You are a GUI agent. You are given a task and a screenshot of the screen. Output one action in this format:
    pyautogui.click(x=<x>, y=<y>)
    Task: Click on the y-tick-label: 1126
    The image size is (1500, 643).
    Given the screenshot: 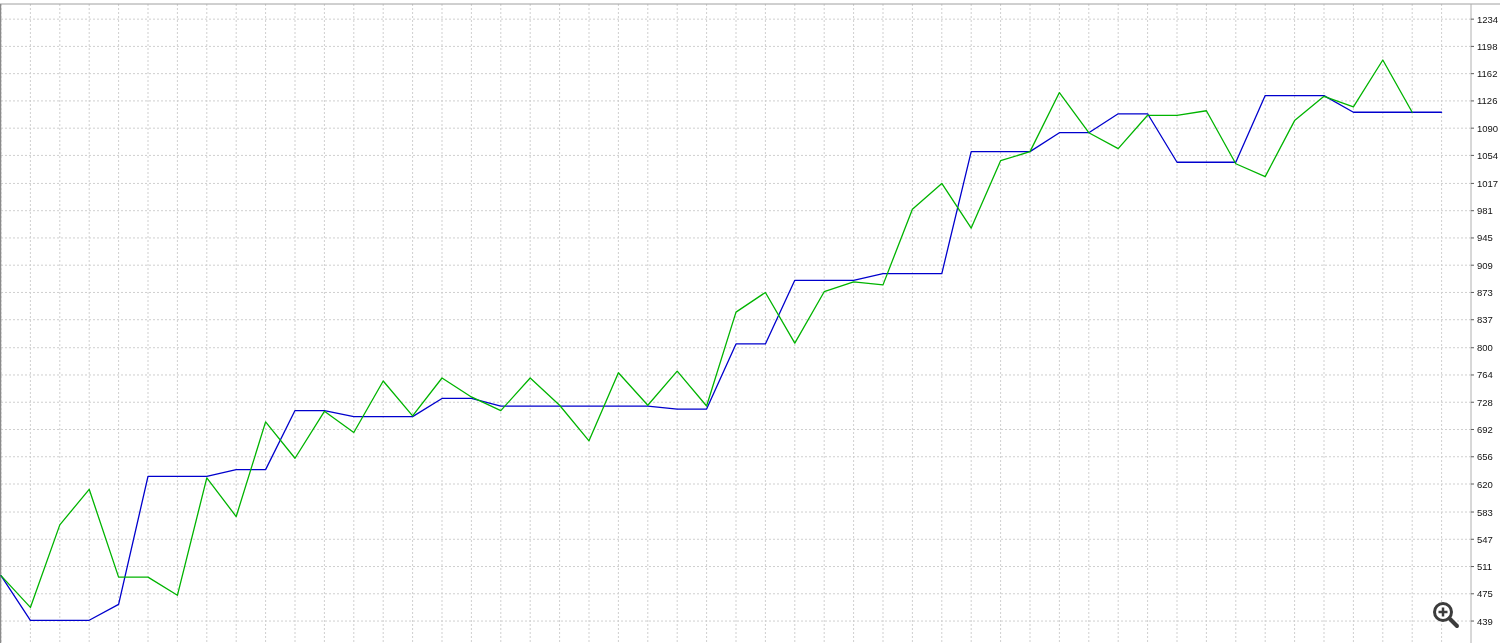 What is the action you would take?
    pyautogui.click(x=1487, y=101)
    